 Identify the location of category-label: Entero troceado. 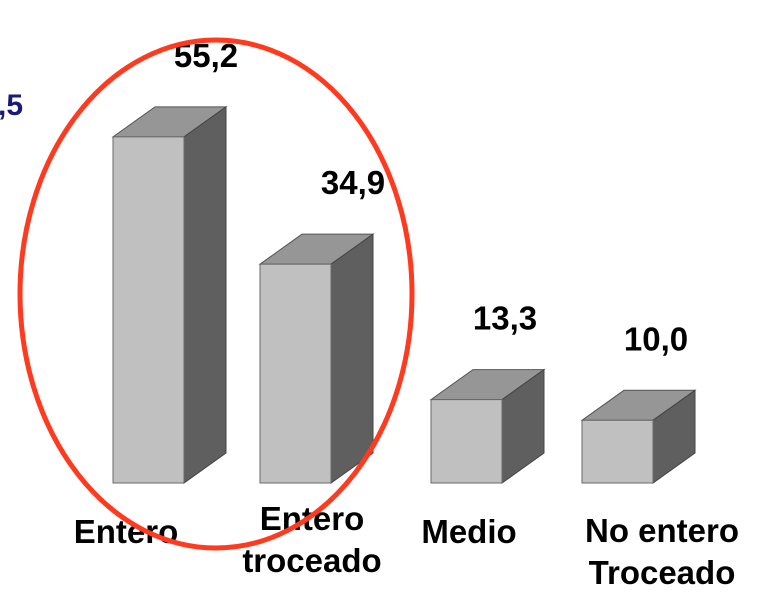
(311, 539).